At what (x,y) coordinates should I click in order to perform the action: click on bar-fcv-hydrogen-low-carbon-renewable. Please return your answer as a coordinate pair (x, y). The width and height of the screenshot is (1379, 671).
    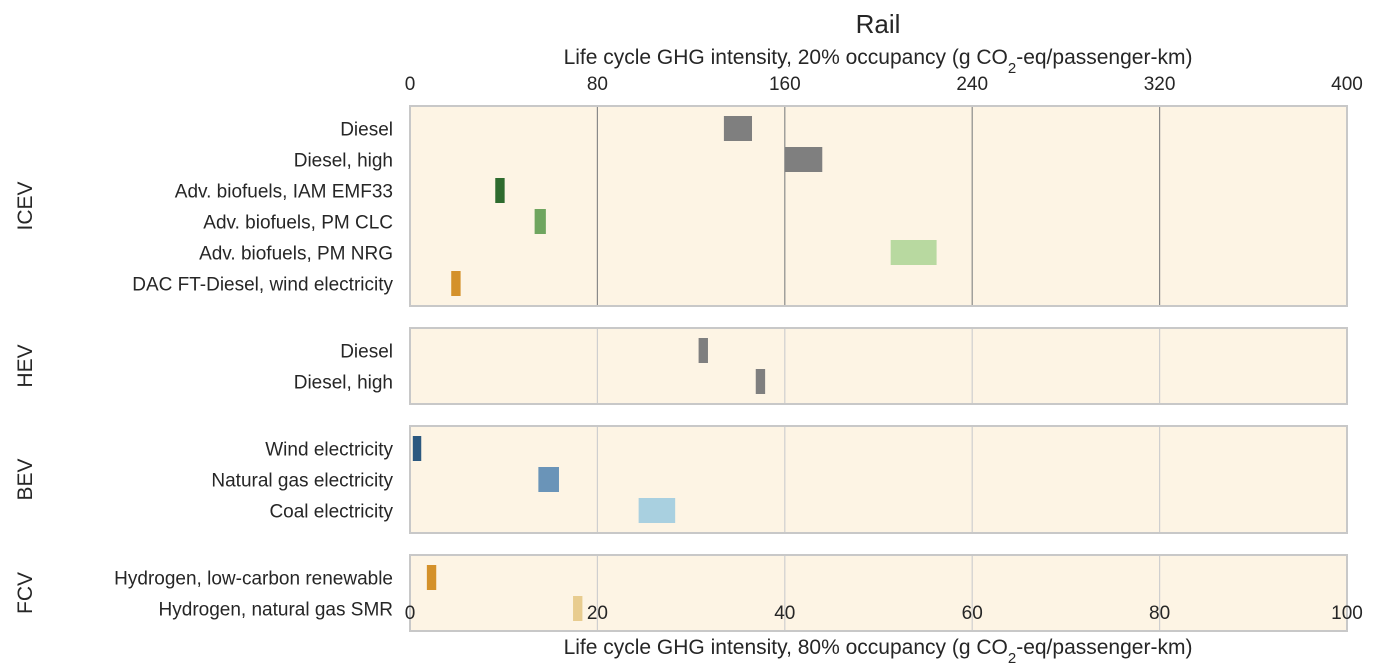
    Looking at the image, I should click on (431, 577).